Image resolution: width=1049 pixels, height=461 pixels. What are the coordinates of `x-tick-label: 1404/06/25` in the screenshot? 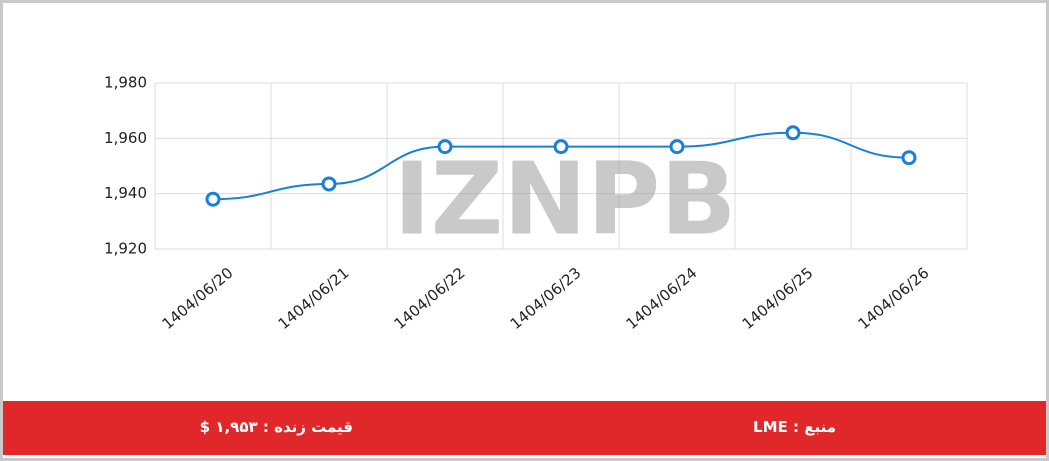 It's located at (778, 298).